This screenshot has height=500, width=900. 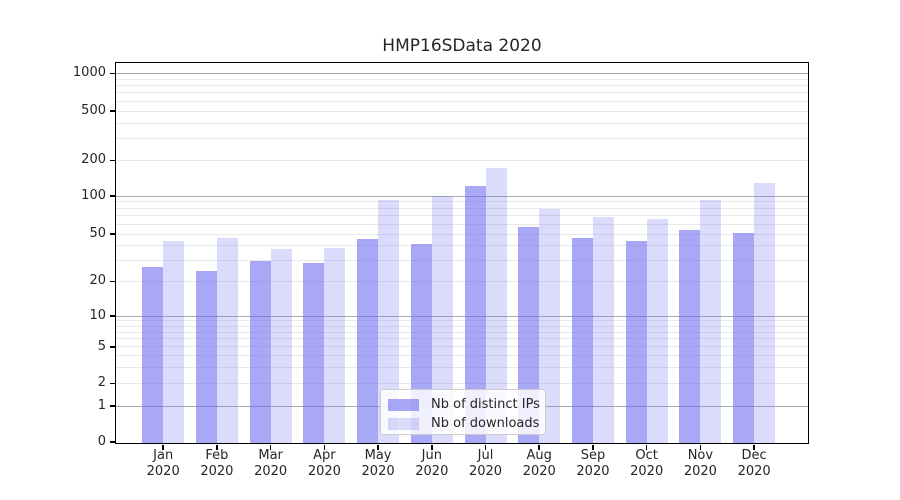 I want to click on bar-downloads-dec, so click(x=765, y=313).